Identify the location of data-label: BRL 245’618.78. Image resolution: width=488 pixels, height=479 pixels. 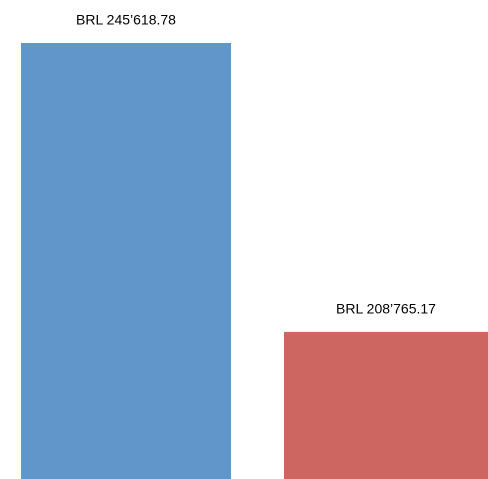
(126, 20).